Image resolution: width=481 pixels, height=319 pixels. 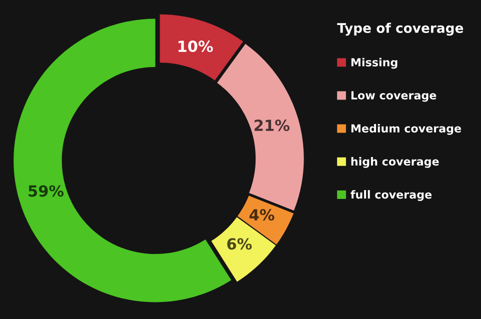 What do you see at coordinates (400, 29) in the screenshot?
I see `legend-title: Type of coverage` at bounding box center [400, 29].